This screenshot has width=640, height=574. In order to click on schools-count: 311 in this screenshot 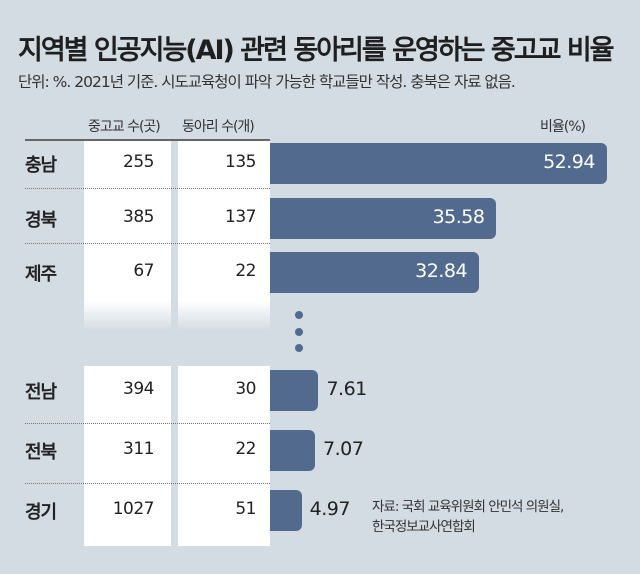, I will do `click(138, 449)`.